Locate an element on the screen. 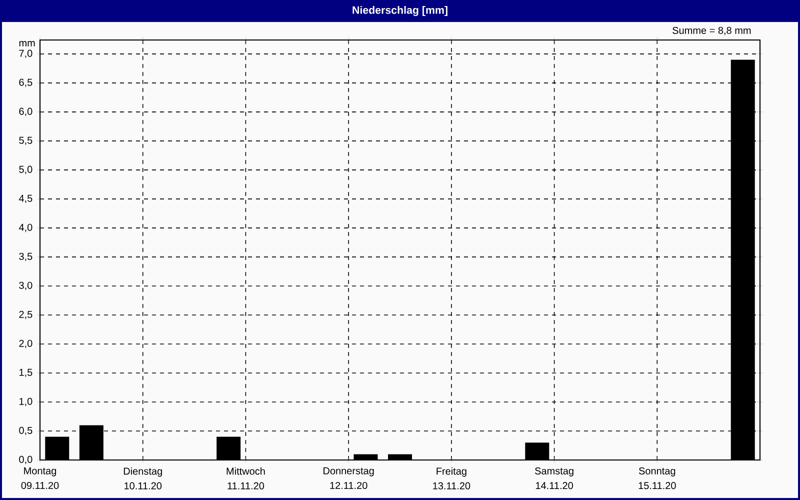 This screenshot has height=500, width=800. x-tick-label: Mittwoch 11.11.20 is located at coordinates (245, 478).